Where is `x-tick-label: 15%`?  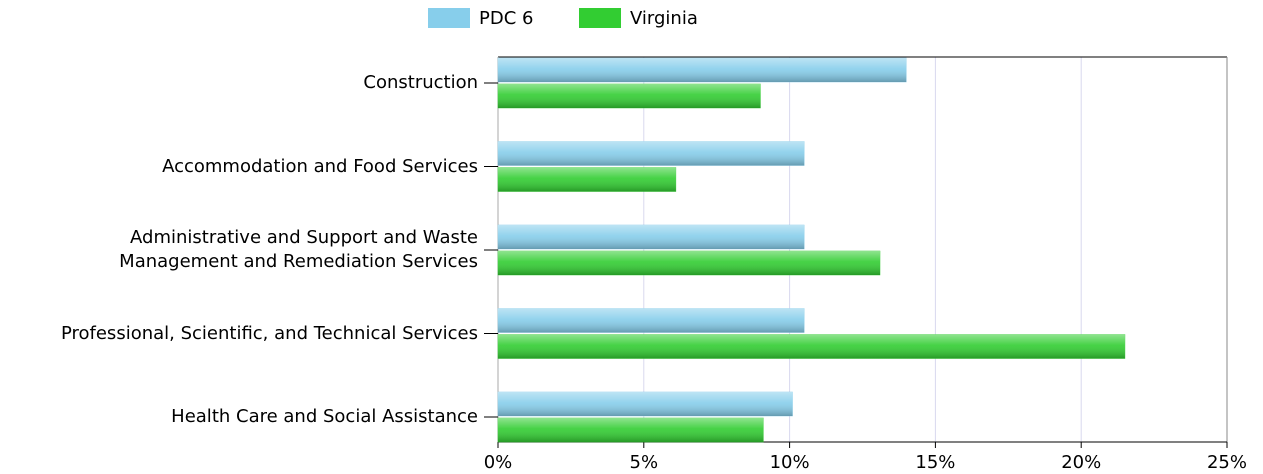 x-tick-label: 15% is located at coordinates (935, 462).